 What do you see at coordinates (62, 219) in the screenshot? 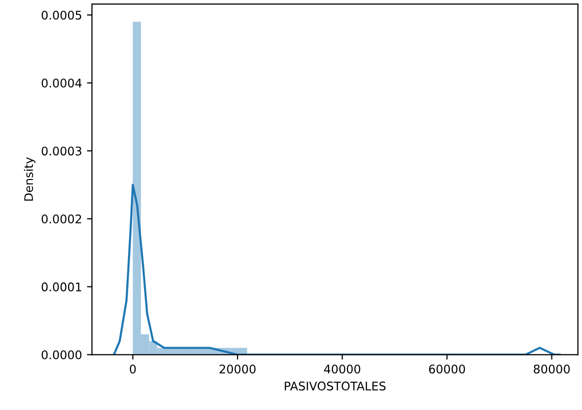
I see `y-tick-label: 0.0002` at bounding box center [62, 219].